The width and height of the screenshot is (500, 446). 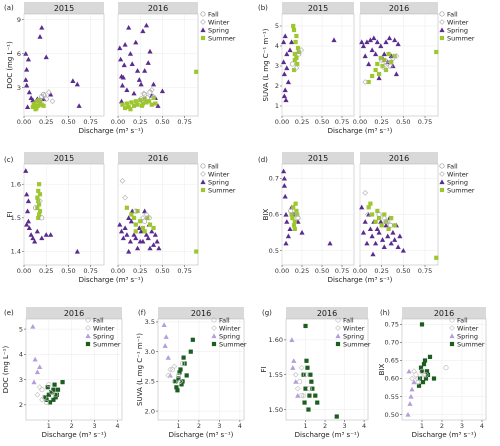 I want to click on facet: 2015 1.4 1.5 1.6 0.00 0.25 0.50 0.75, so click(x=58, y=213).